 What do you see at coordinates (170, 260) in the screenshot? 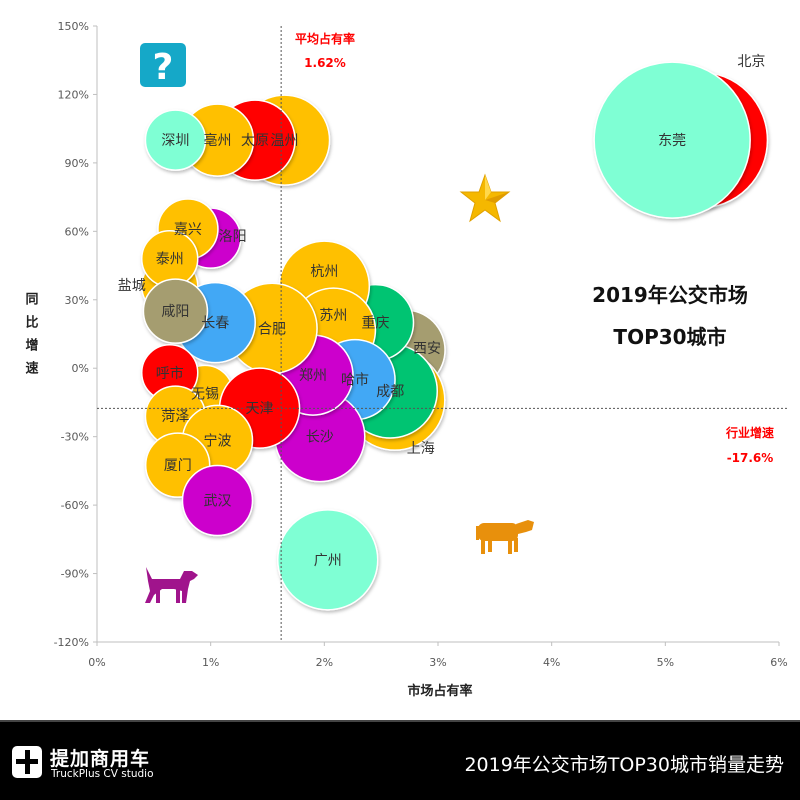
I see `bubble-label: 泰州` at bounding box center [170, 260].